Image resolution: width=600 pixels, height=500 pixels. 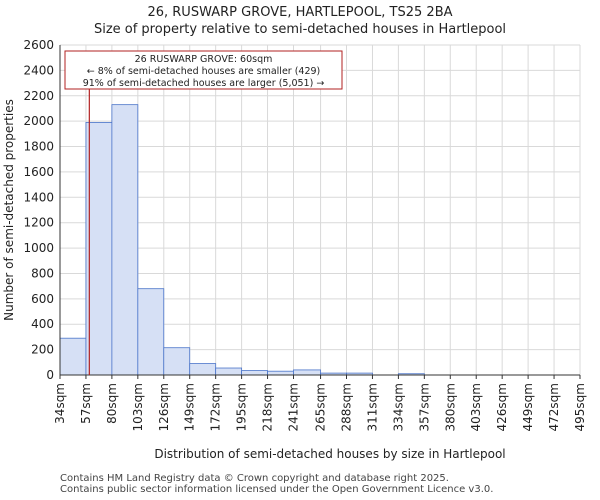 I want to click on annotation-frame, so click(x=203, y=70).